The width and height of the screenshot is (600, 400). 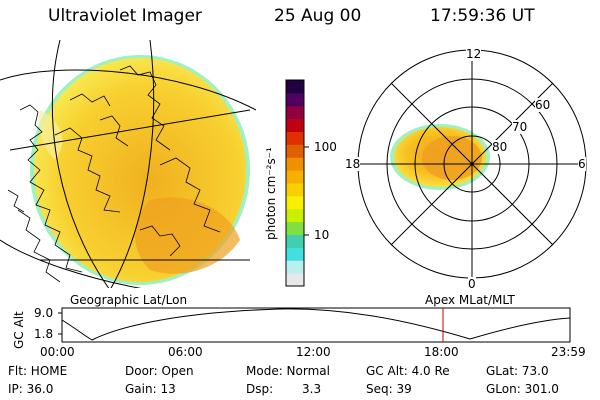 What do you see at coordinates (318, 16) in the screenshot?
I see `image-date: 25 Aug 00` at bounding box center [318, 16].